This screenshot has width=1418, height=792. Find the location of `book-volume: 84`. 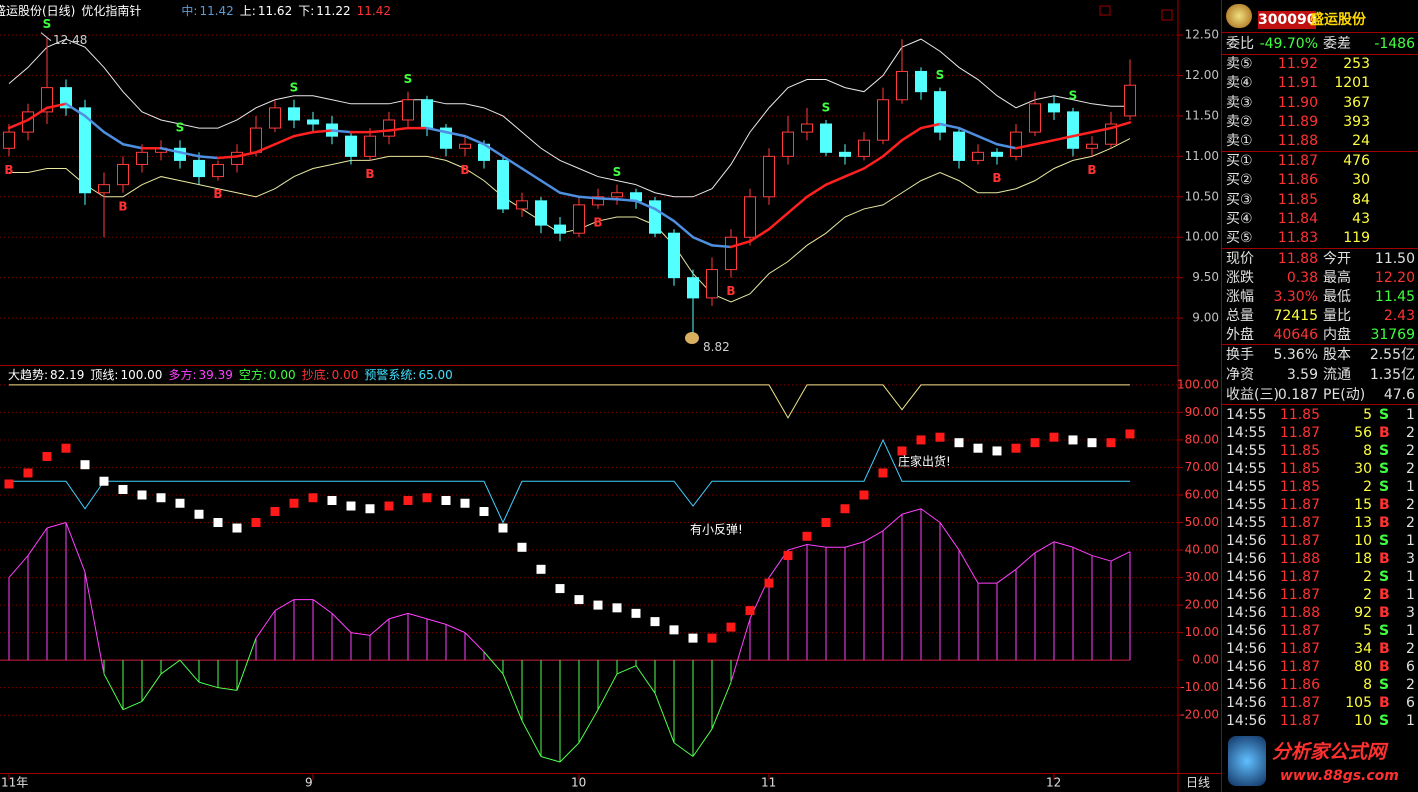

book-volume: 84 is located at coordinates (1361, 199).